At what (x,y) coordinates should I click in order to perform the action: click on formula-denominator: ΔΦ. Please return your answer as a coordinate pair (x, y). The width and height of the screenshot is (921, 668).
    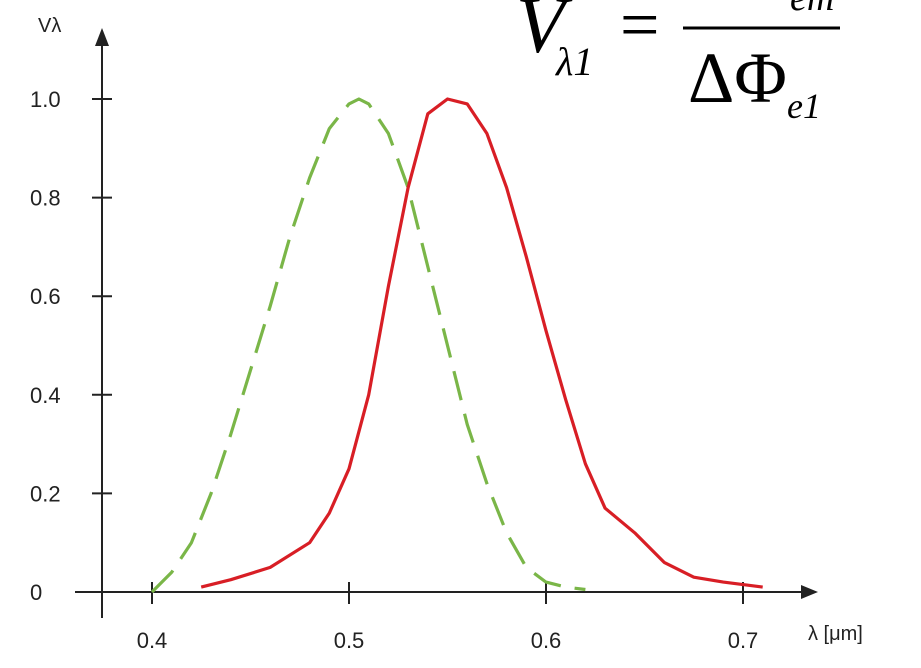
    Looking at the image, I should click on (737, 78).